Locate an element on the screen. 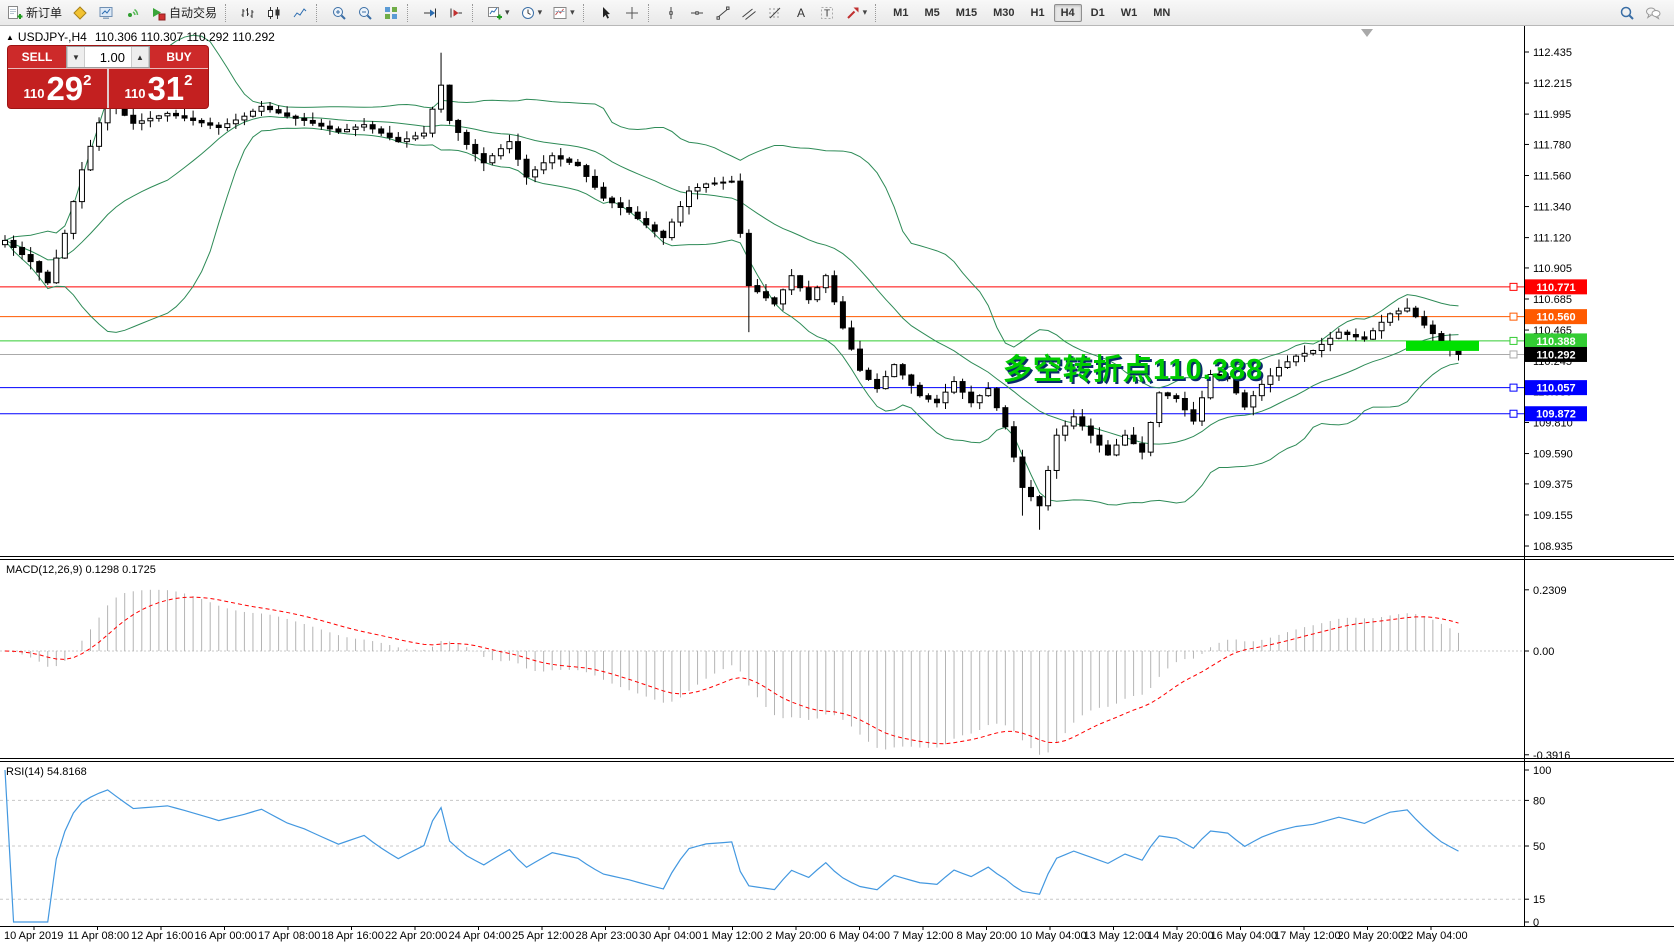 This screenshot has height=945, width=1674. tile-windows-button is located at coordinates (391, 13).